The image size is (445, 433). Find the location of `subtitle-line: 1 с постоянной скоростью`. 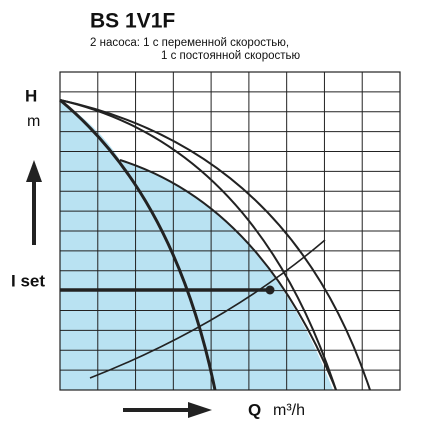

subtitle-line: 1 с постоянной скоростью is located at coordinates (230, 56).